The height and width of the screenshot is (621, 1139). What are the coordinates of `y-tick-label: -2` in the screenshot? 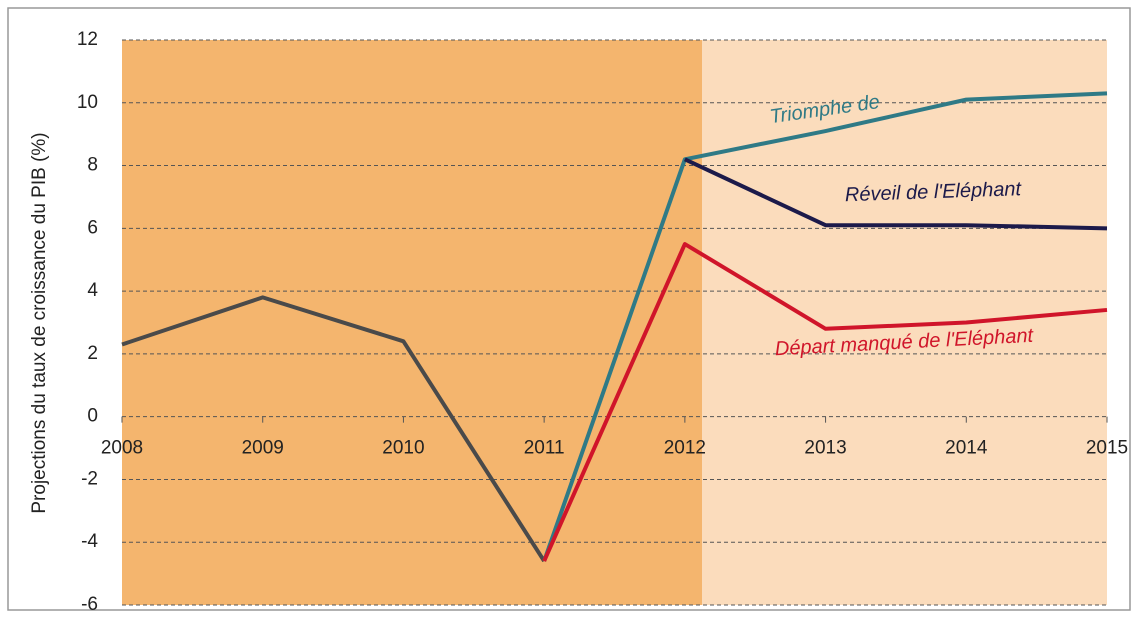 It's located at (89, 478).